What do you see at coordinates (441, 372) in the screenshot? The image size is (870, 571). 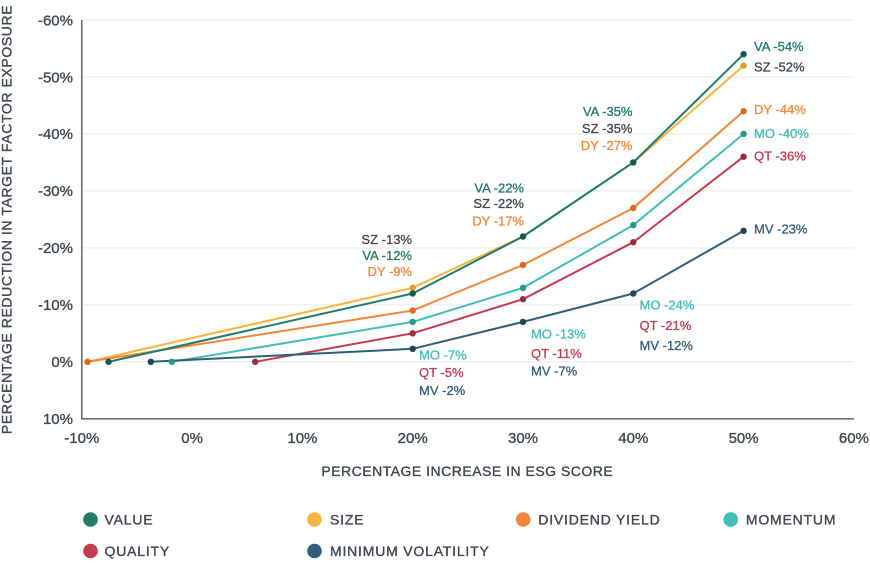 I see `svg-text: QT -5%` at bounding box center [441, 372].